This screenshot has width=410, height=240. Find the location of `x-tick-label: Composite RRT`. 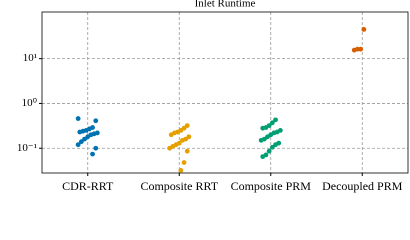

x-tick-label: Composite RRT is located at coordinates (179, 186).